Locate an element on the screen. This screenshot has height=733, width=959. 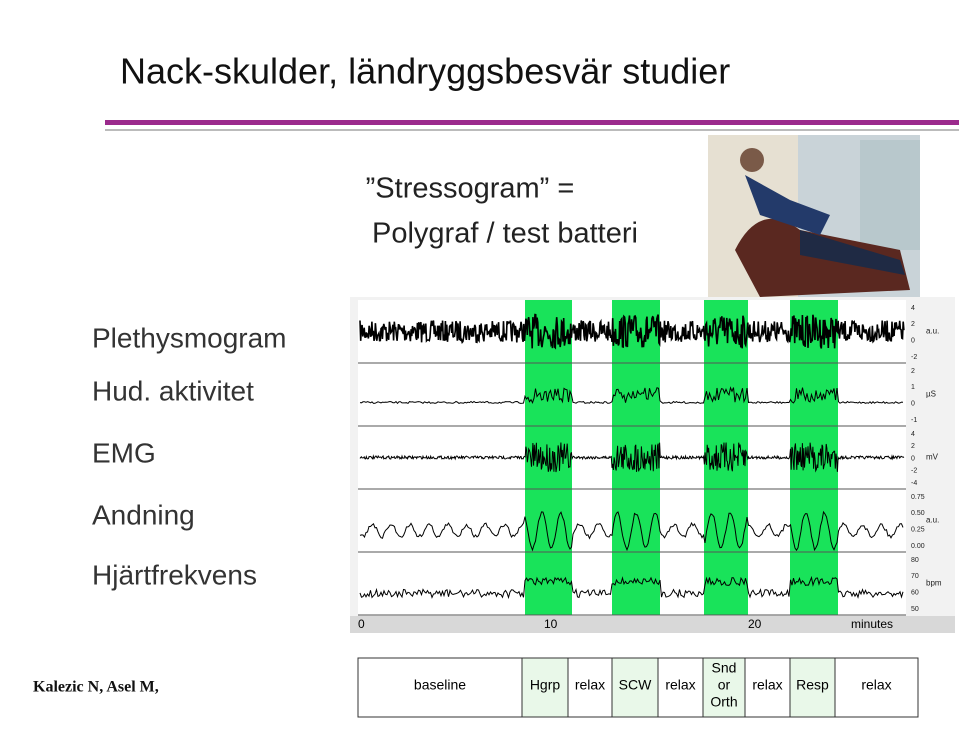
slide-title: Nack-skulder, ländryggsbesvär studier is located at coordinates (425, 71).